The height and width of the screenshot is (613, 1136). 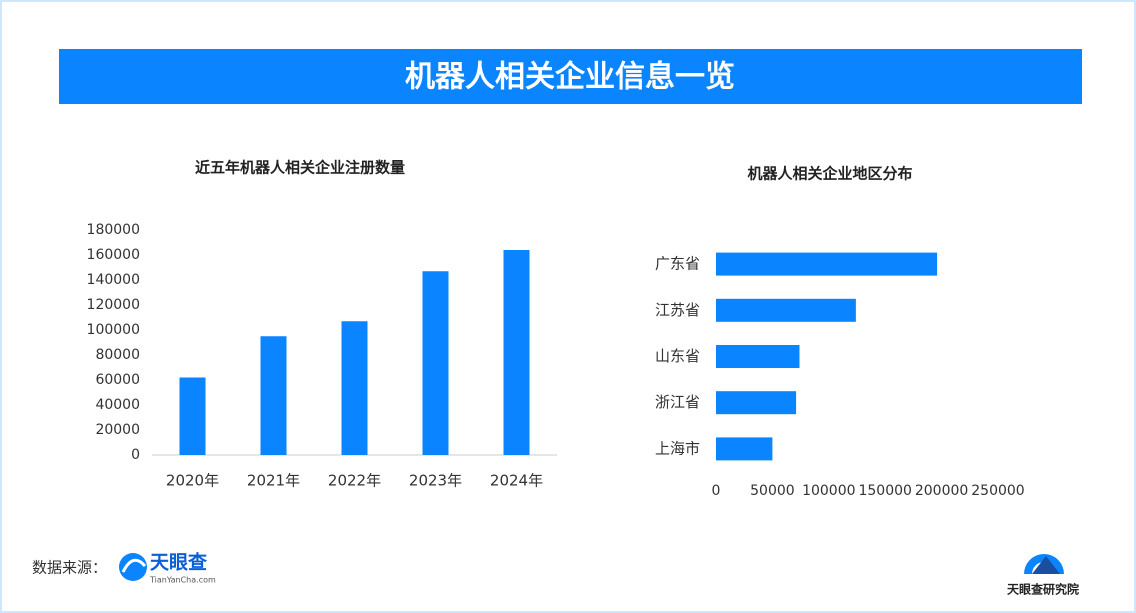 I want to click on x-tick-label: 100000, so click(x=828, y=491).